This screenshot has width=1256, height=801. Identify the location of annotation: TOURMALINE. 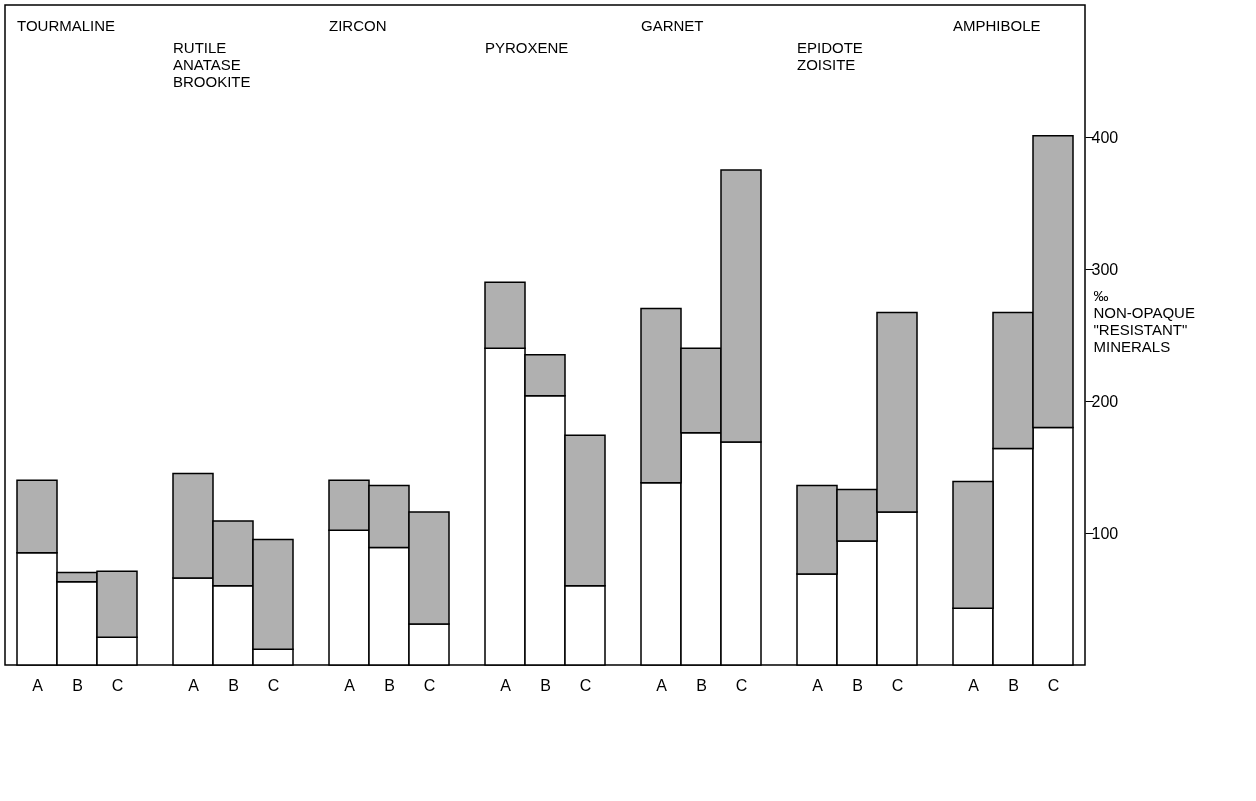
(66, 25).